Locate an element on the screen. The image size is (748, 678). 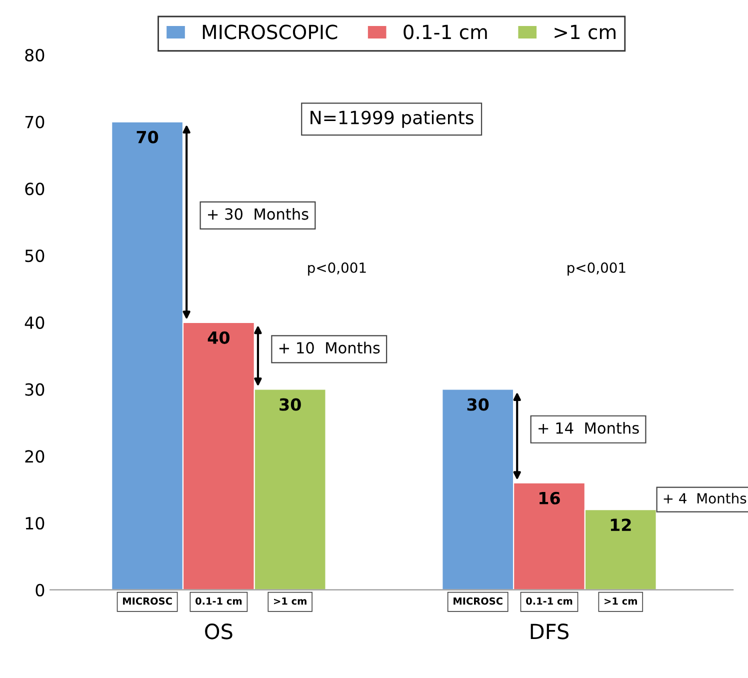
y-tick-label: 30 is located at coordinates (34, 389).